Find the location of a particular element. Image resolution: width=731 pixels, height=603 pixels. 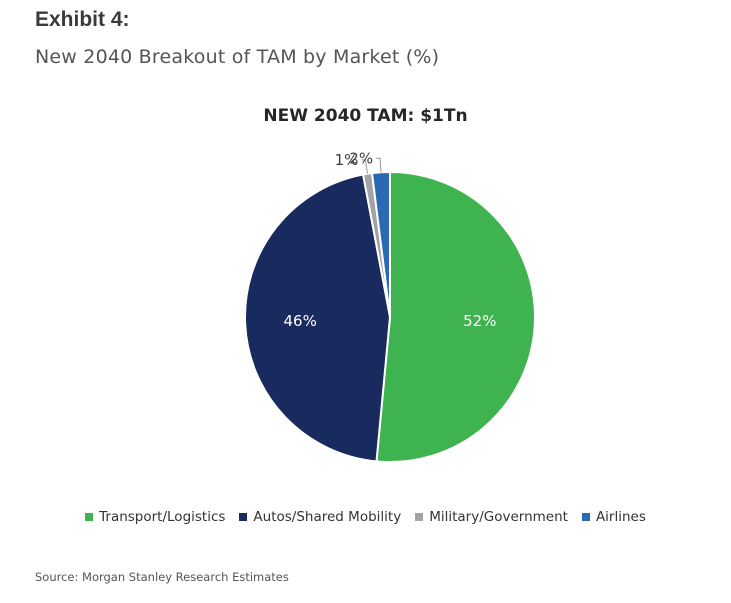

legend-item-military: Military/Government is located at coordinates (491, 517).